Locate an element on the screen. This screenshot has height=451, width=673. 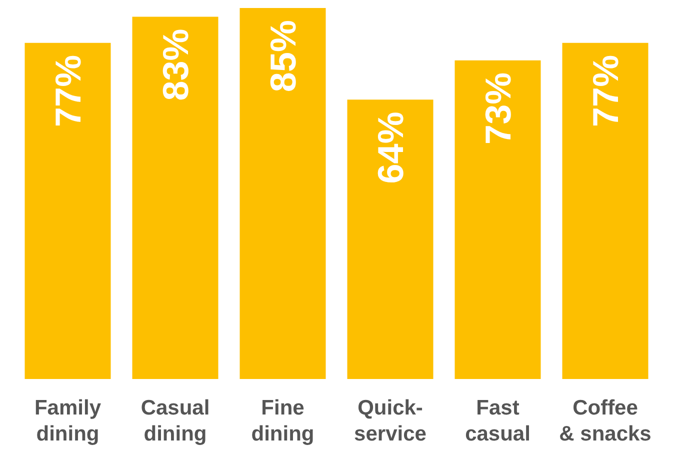
data-label: 73% is located at coordinates (497, 108).